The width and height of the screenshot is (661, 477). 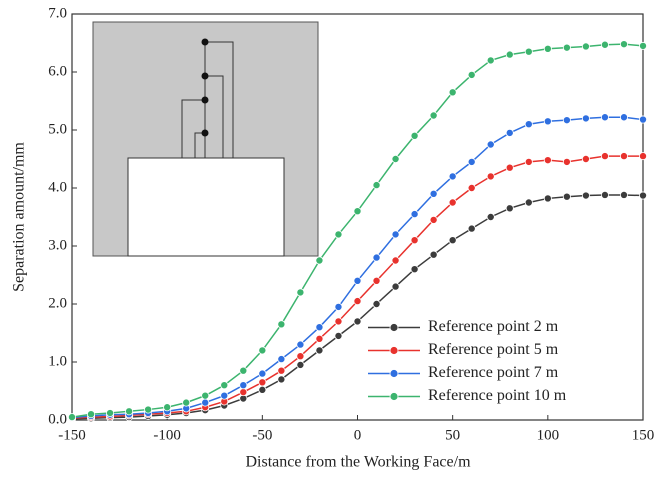 What do you see at coordinates (643, 435) in the screenshot?
I see `x-tick-label: 150` at bounding box center [643, 435].